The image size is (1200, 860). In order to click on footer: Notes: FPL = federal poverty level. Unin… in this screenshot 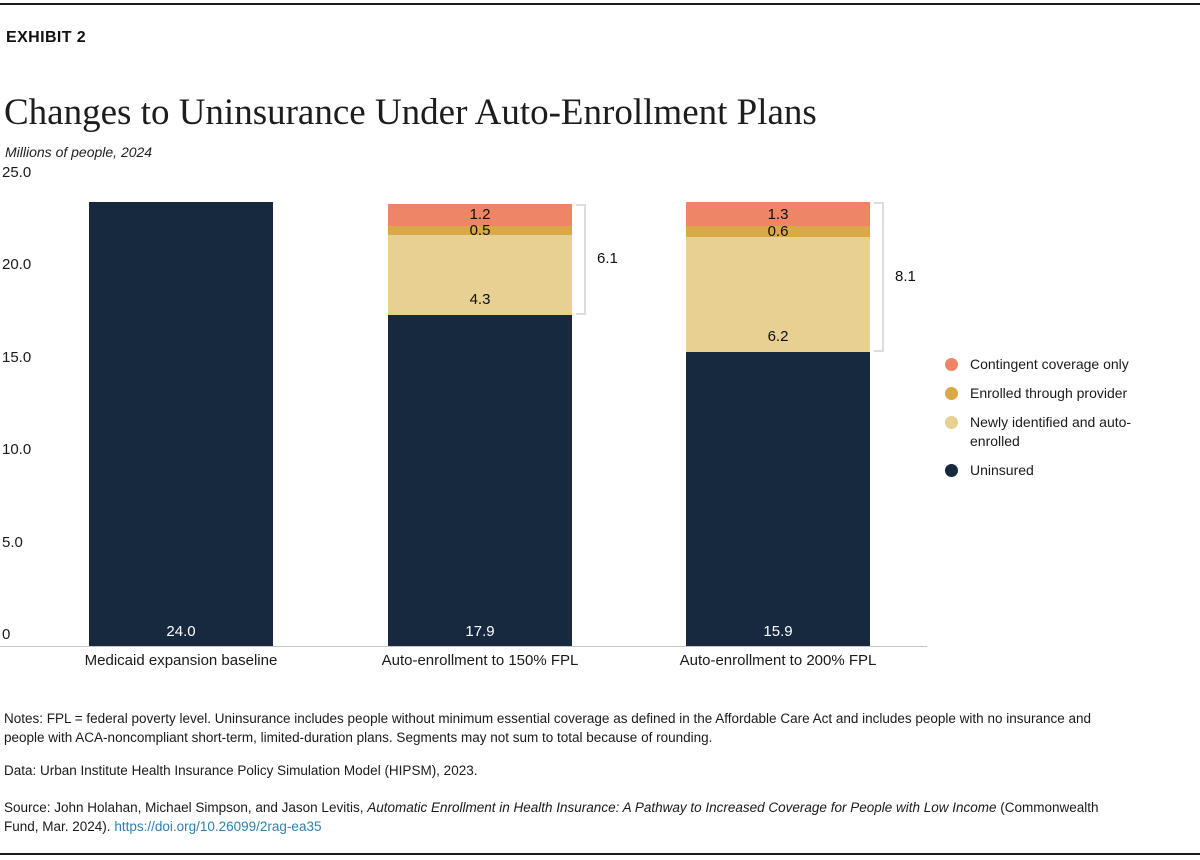, I will do `click(566, 772)`.